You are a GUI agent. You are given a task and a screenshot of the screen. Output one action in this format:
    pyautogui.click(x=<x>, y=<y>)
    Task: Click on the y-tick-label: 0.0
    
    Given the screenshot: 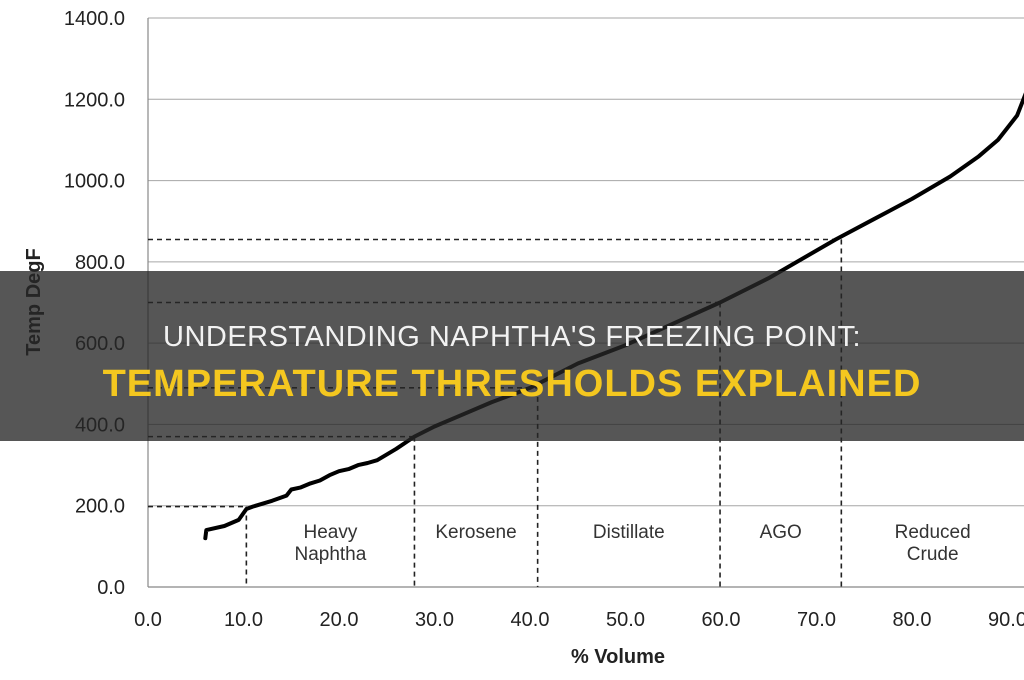 What is the action you would take?
    pyautogui.click(x=111, y=588)
    